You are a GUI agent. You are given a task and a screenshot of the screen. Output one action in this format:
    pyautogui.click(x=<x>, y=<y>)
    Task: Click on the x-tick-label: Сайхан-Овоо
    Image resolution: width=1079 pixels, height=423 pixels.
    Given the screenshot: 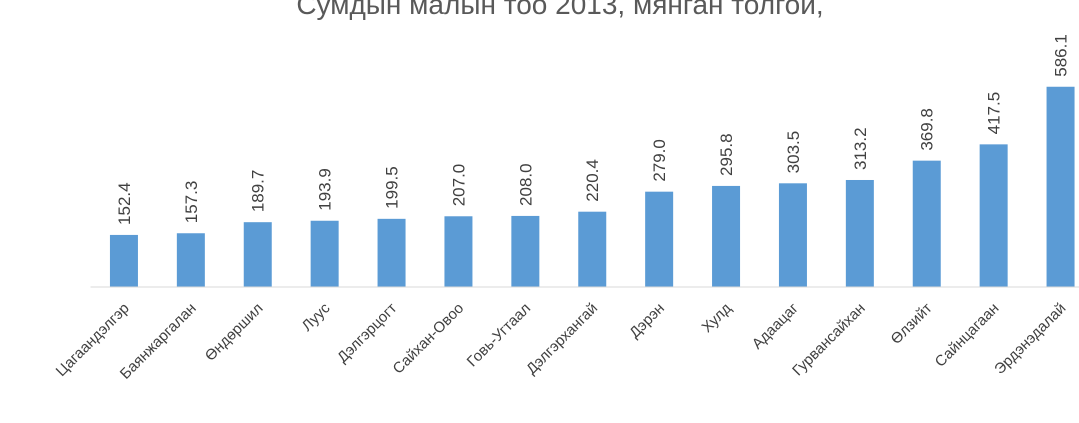 What is the action you would take?
    pyautogui.click(x=429, y=339)
    